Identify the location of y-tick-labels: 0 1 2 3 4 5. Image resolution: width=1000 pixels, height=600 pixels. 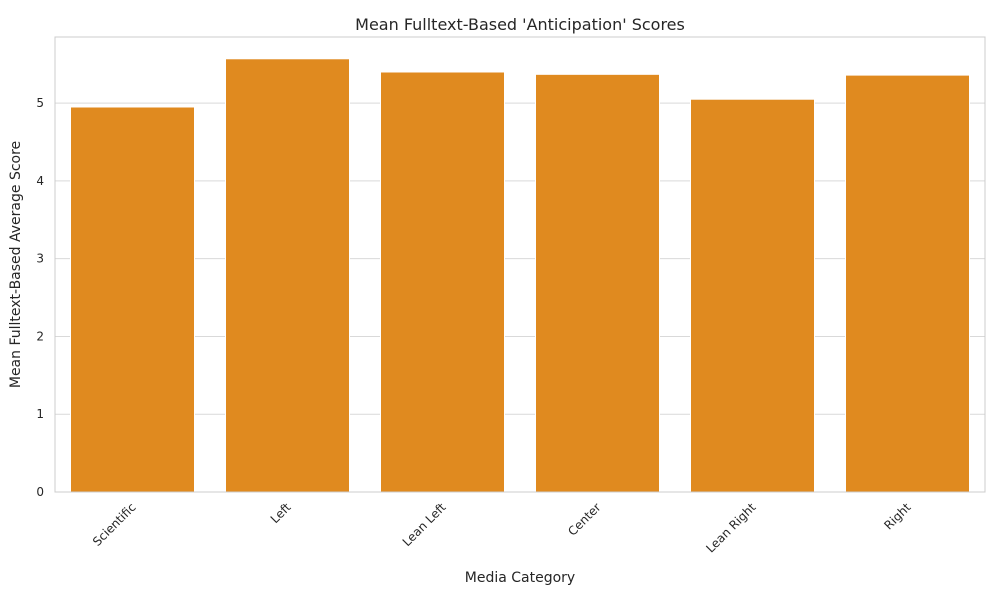
(40, 297).